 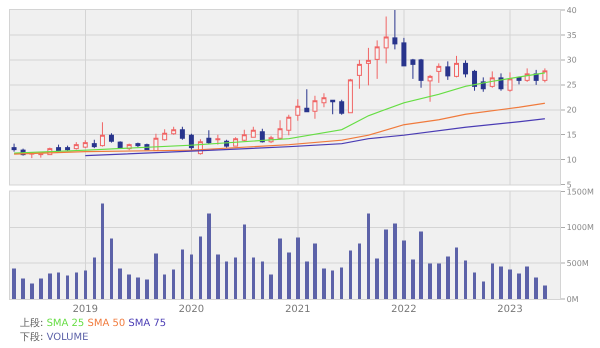 What do you see at coordinates (67, 337) in the screenshot?
I see `text: VOLUME` at bounding box center [67, 337].